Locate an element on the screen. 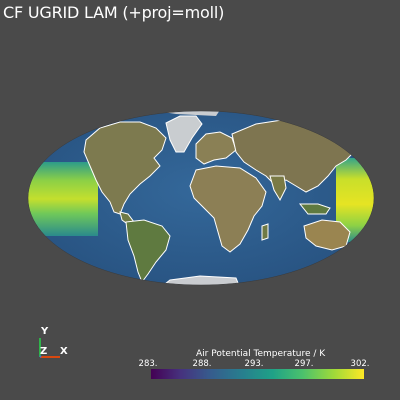 This screenshot has height=400, width=400. view-title: CF UGRID LAM (+proj=moll) is located at coordinates (114, 12).